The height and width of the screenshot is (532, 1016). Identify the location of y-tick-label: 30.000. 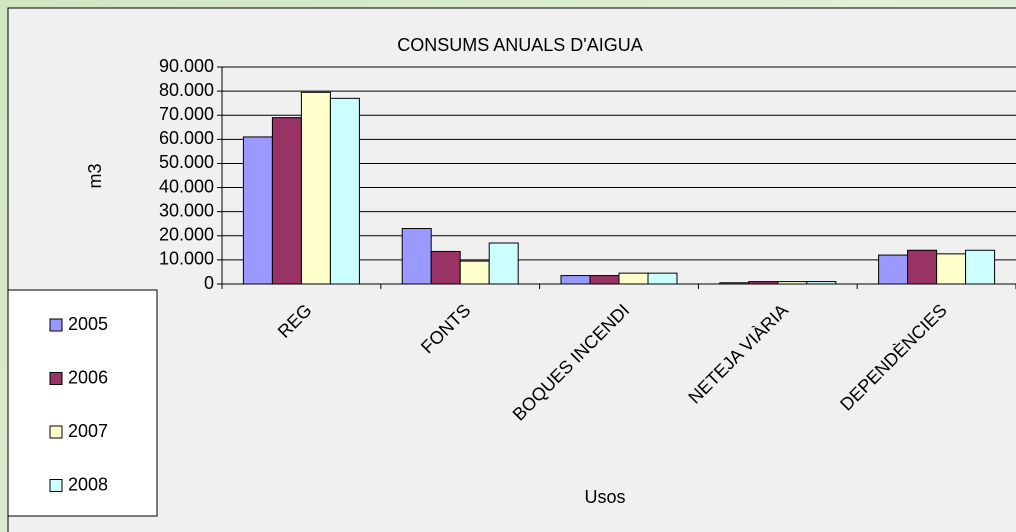
(186, 210).